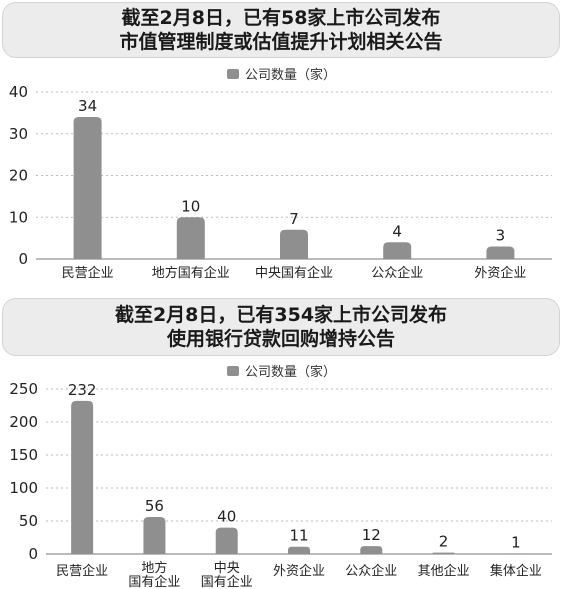 This screenshot has height=589, width=562. What do you see at coordinates (371, 571) in the screenshot?
I see `chart-2-category-label: 公众企业` at bounding box center [371, 571].